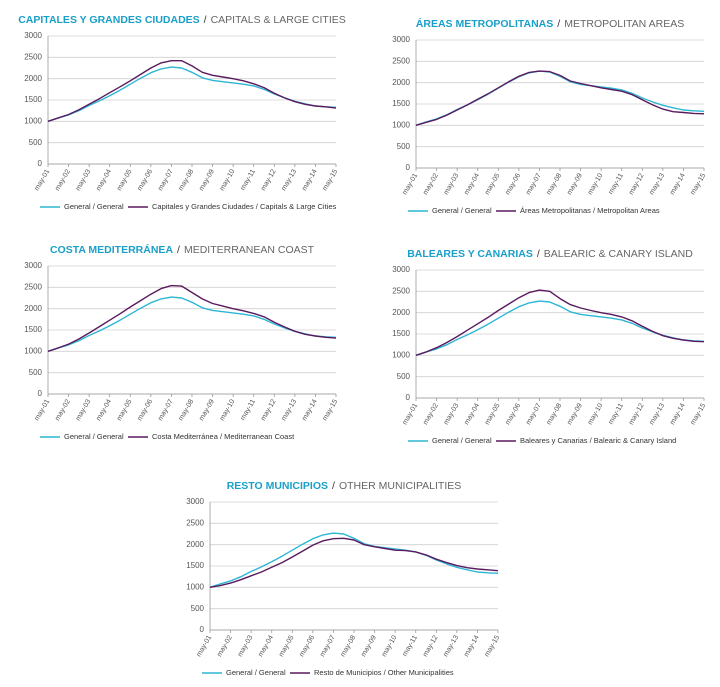 This screenshot has width=720, height=687. What do you see at coordinates (618, 254) in the screenshot?
I see `title-part: BALEARIC & CANARY ISLAND` at bounding box center [618, 254].